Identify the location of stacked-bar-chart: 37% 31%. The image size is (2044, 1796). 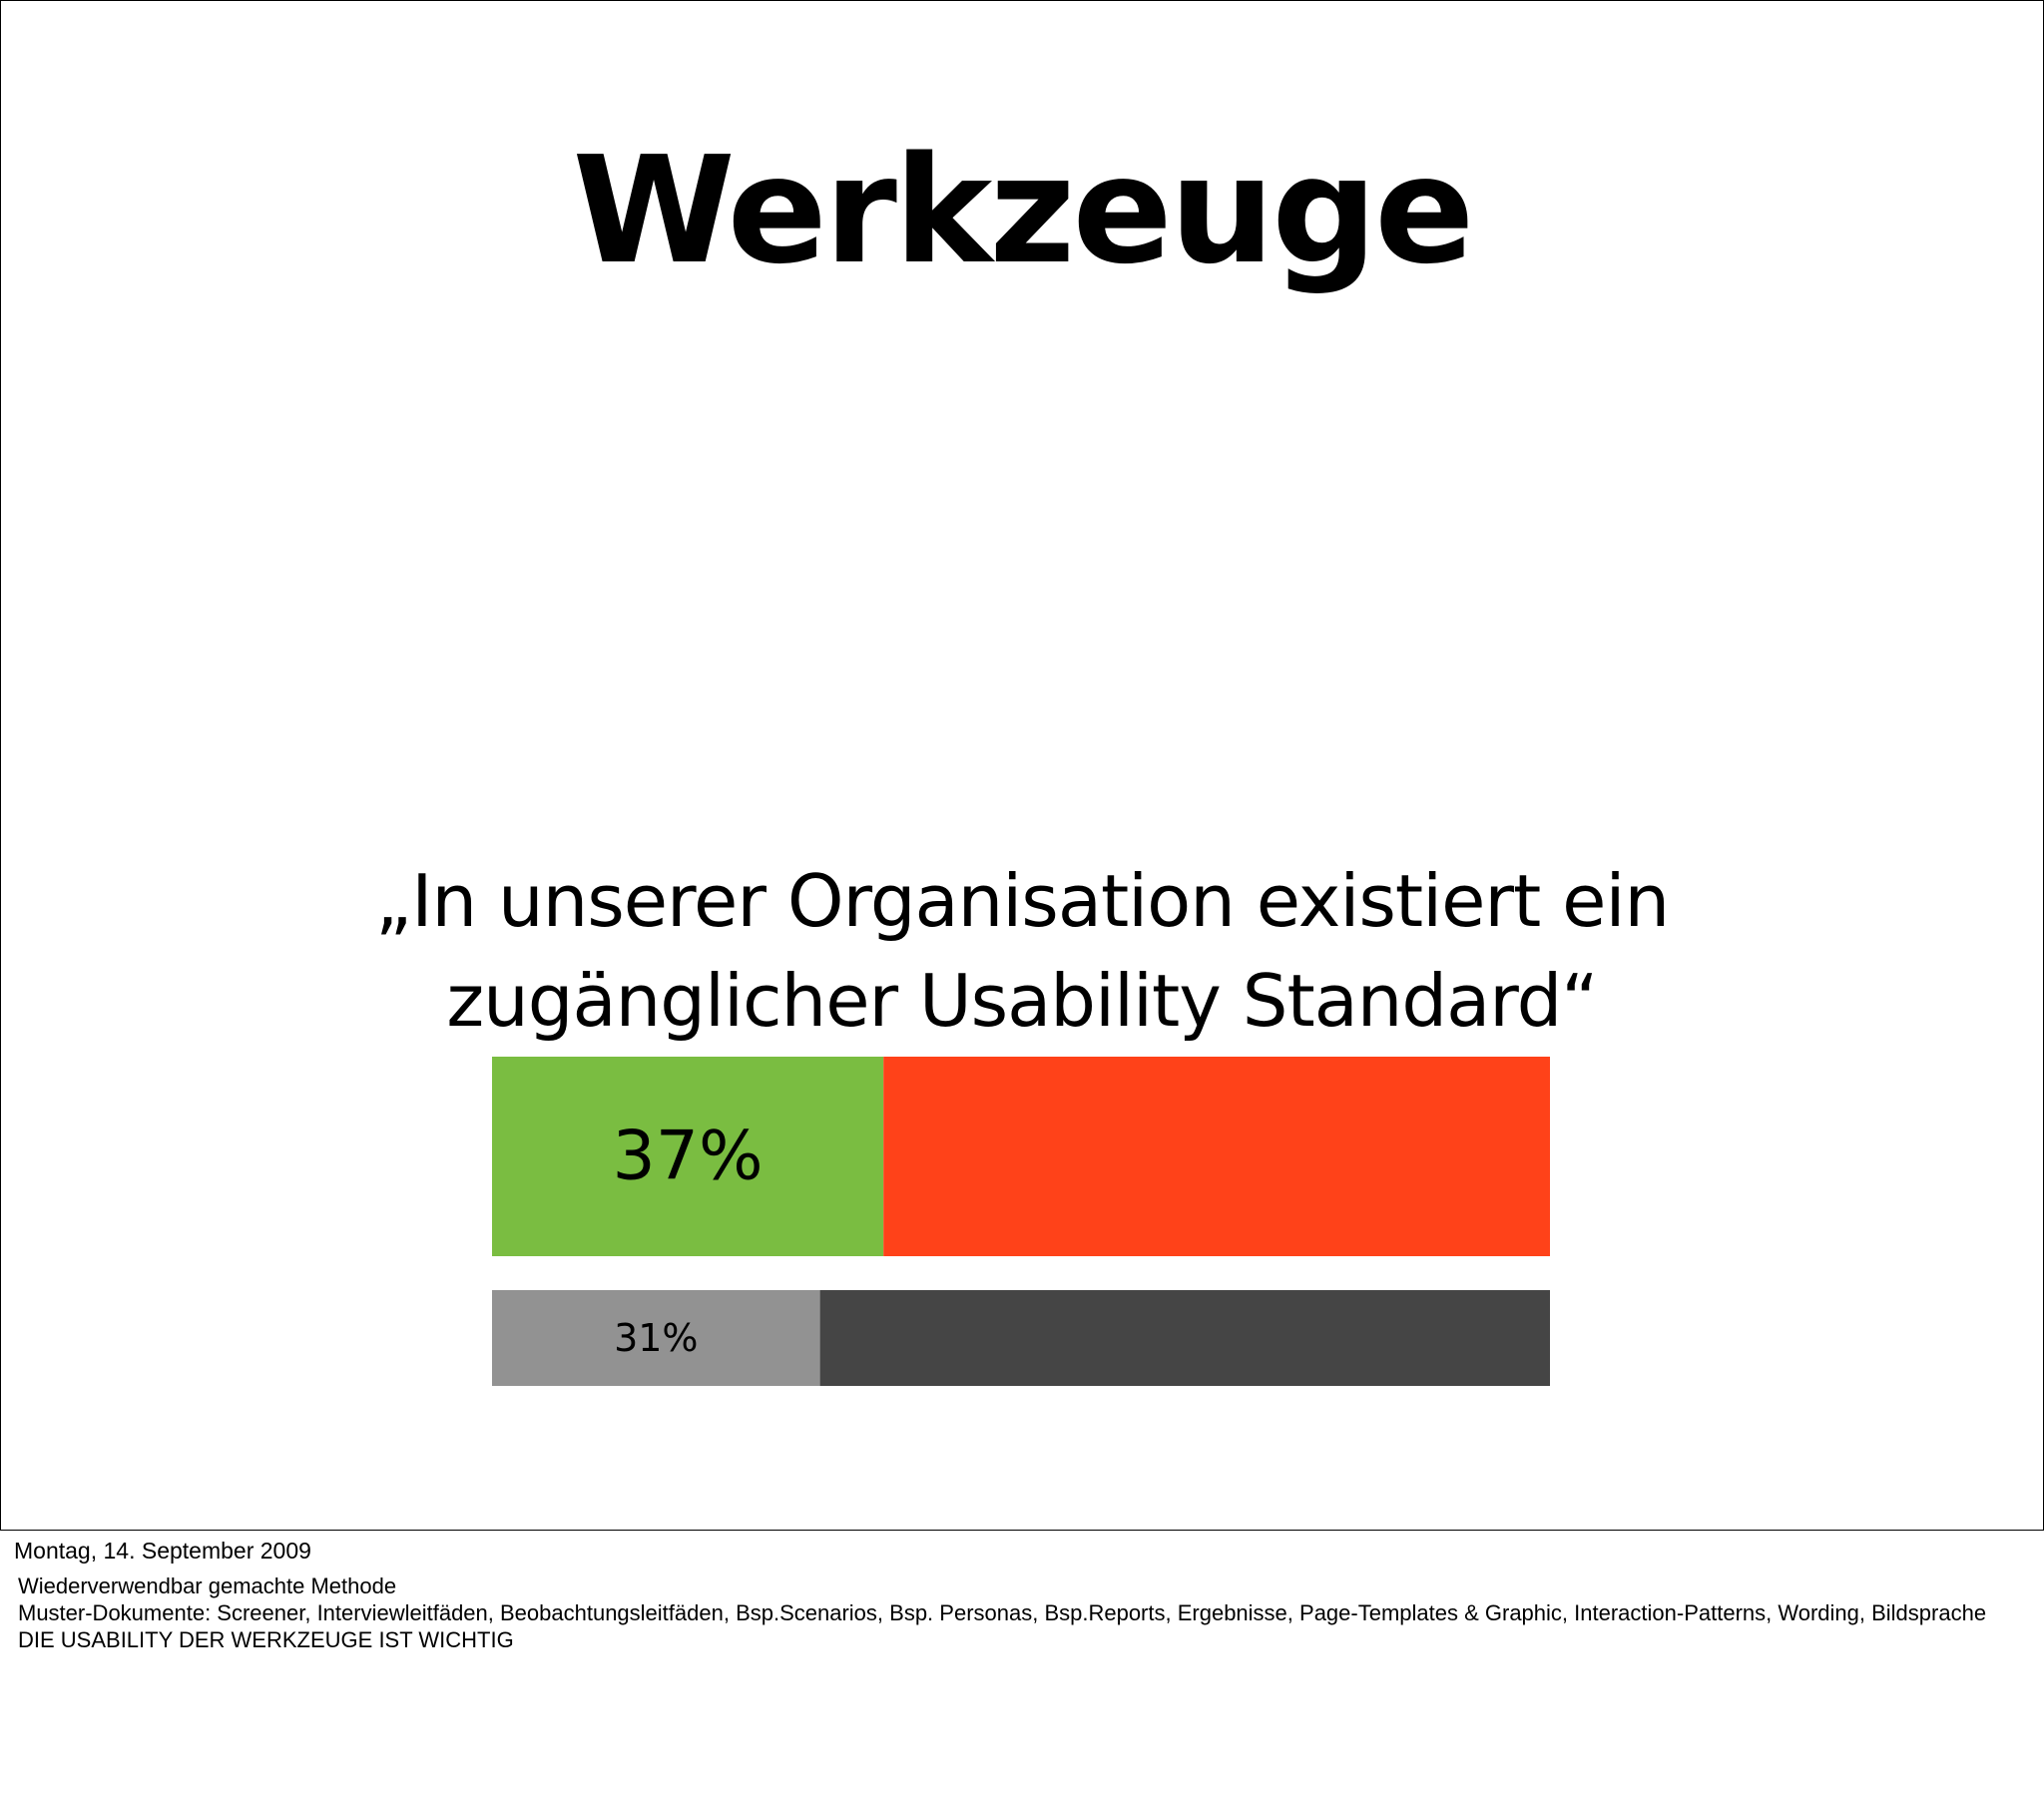
(1021, 1221).